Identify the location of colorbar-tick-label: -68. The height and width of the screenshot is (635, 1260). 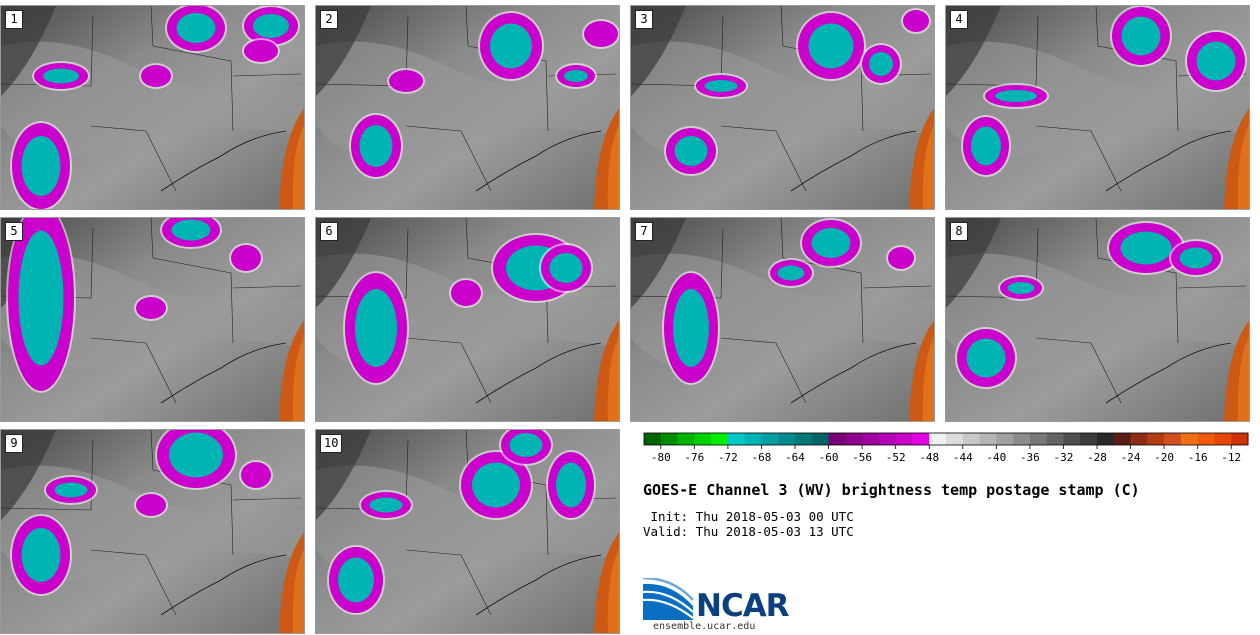
(761, 457).